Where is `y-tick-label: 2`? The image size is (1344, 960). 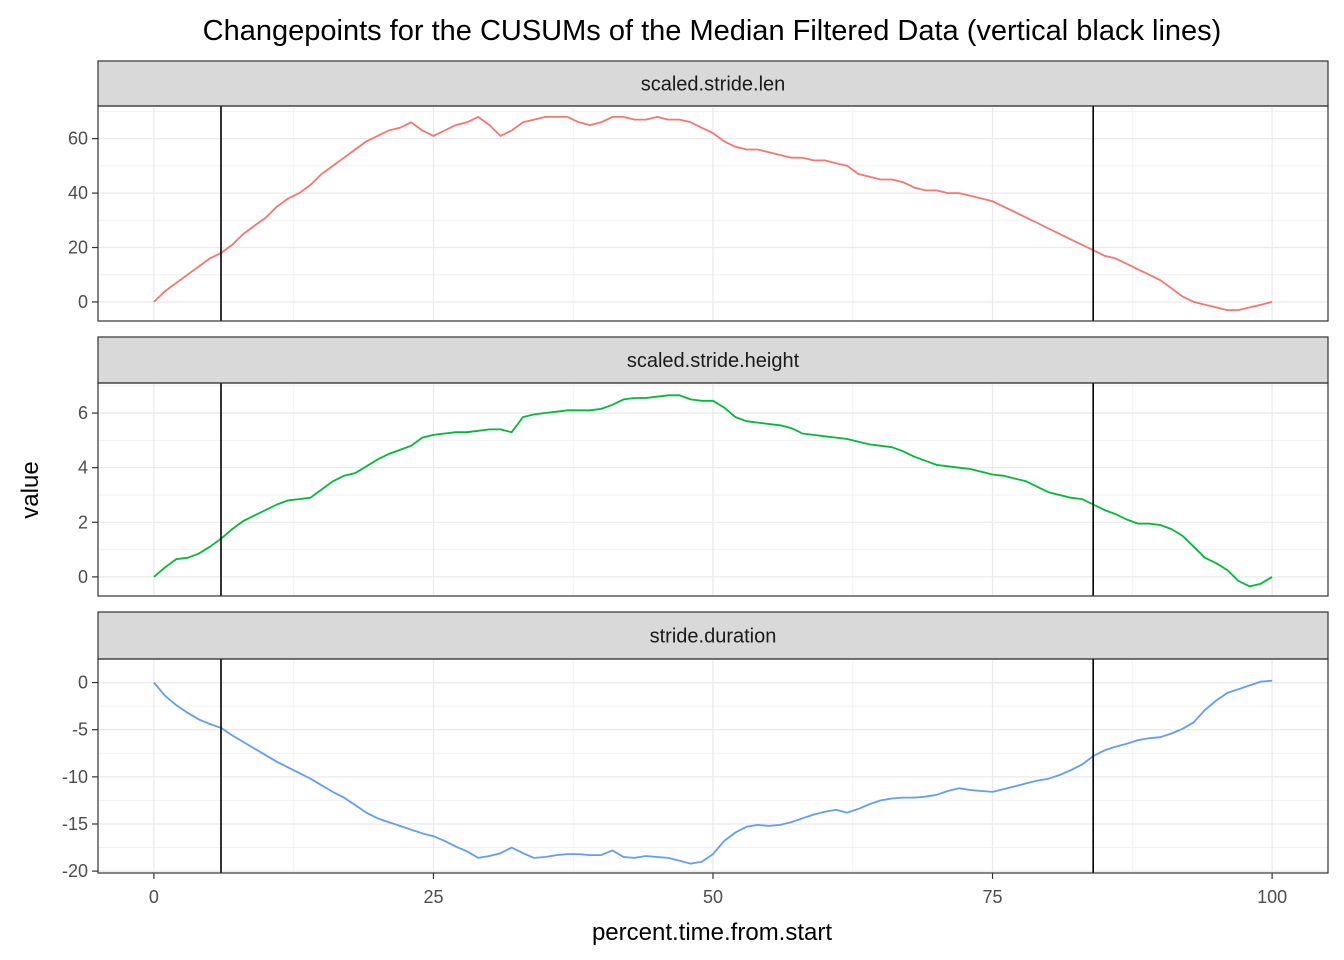
y-tick-label: 2 is located at coordinates (83, 522).